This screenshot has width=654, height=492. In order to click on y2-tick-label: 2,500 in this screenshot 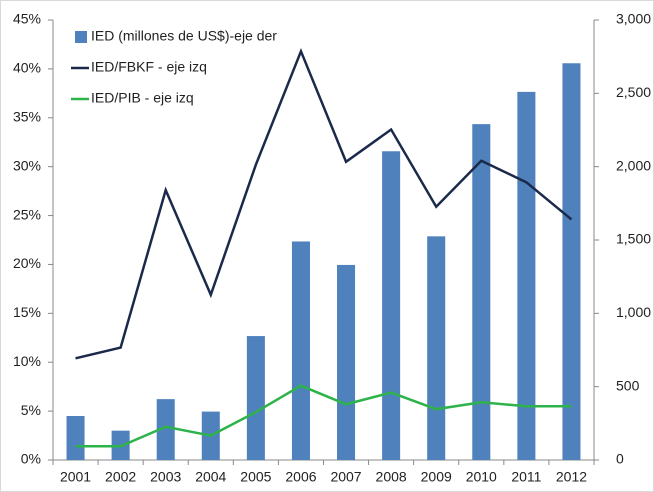, I will do `click(633, 92)`.